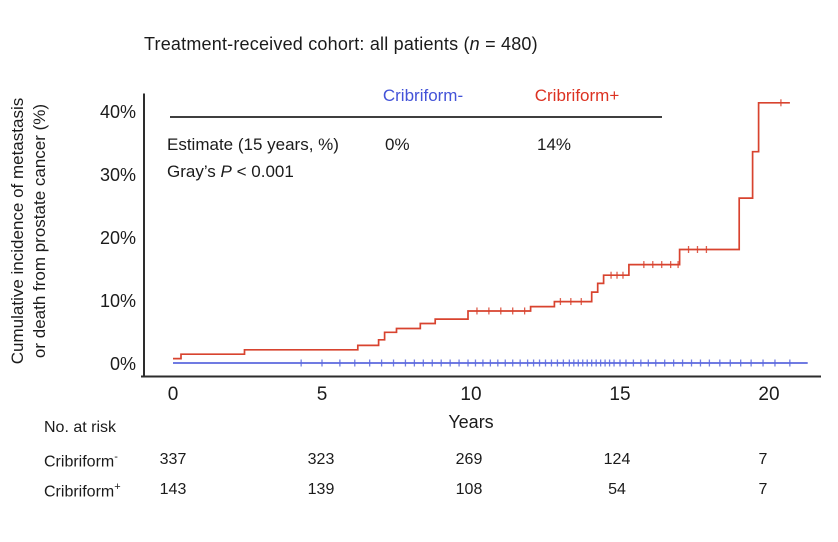 The image size is (838, 542). What do you see at coordinates (173, 459) in the screenshot?
I see `risk-value: 337` at bounding box center [173, 459].